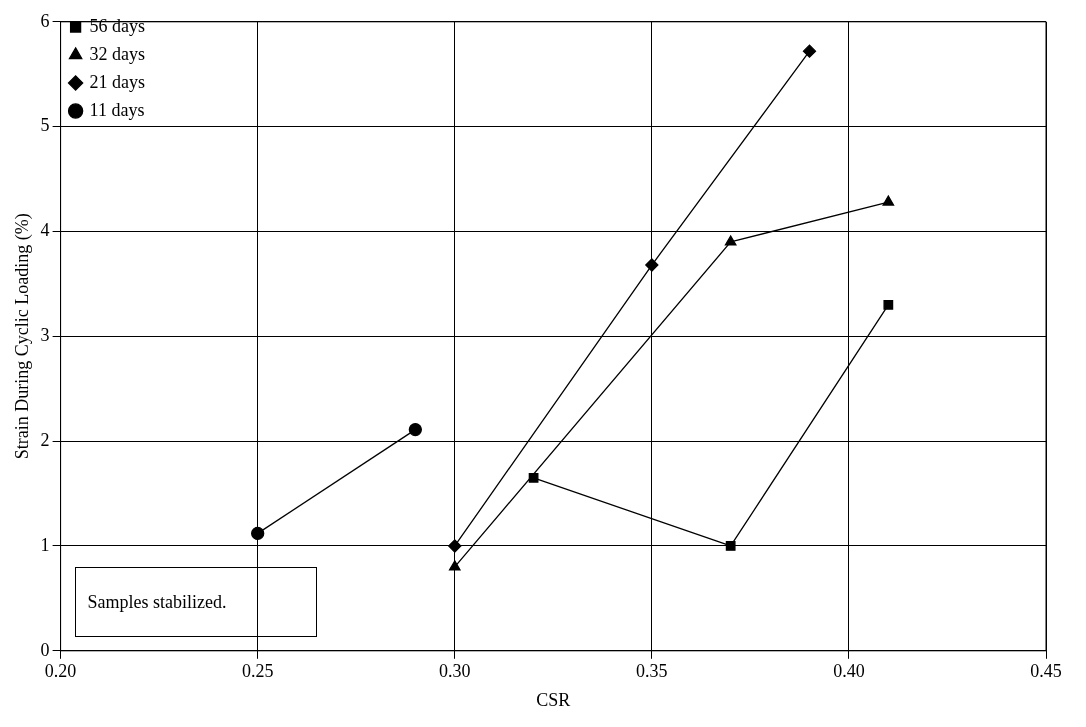 The width and height of the screenshot is (1086, 727). What do you see at coordinates (157, 602) in the screenshot?
I see `annotation: Samples stabilized.` at bounding box center [157, 602].